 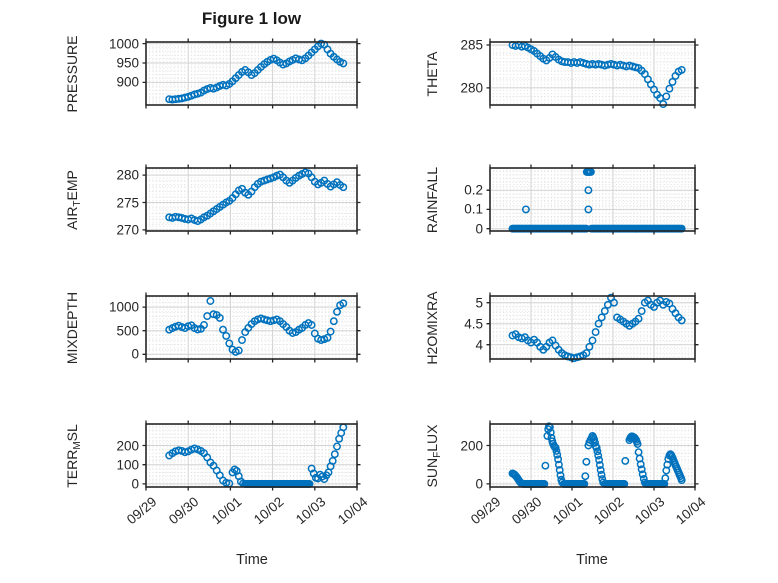 What do you see at coordinates (251, 18) in the screenshot?
I see `figure-title: Figure 1 low` at bounding box center [251, 18].